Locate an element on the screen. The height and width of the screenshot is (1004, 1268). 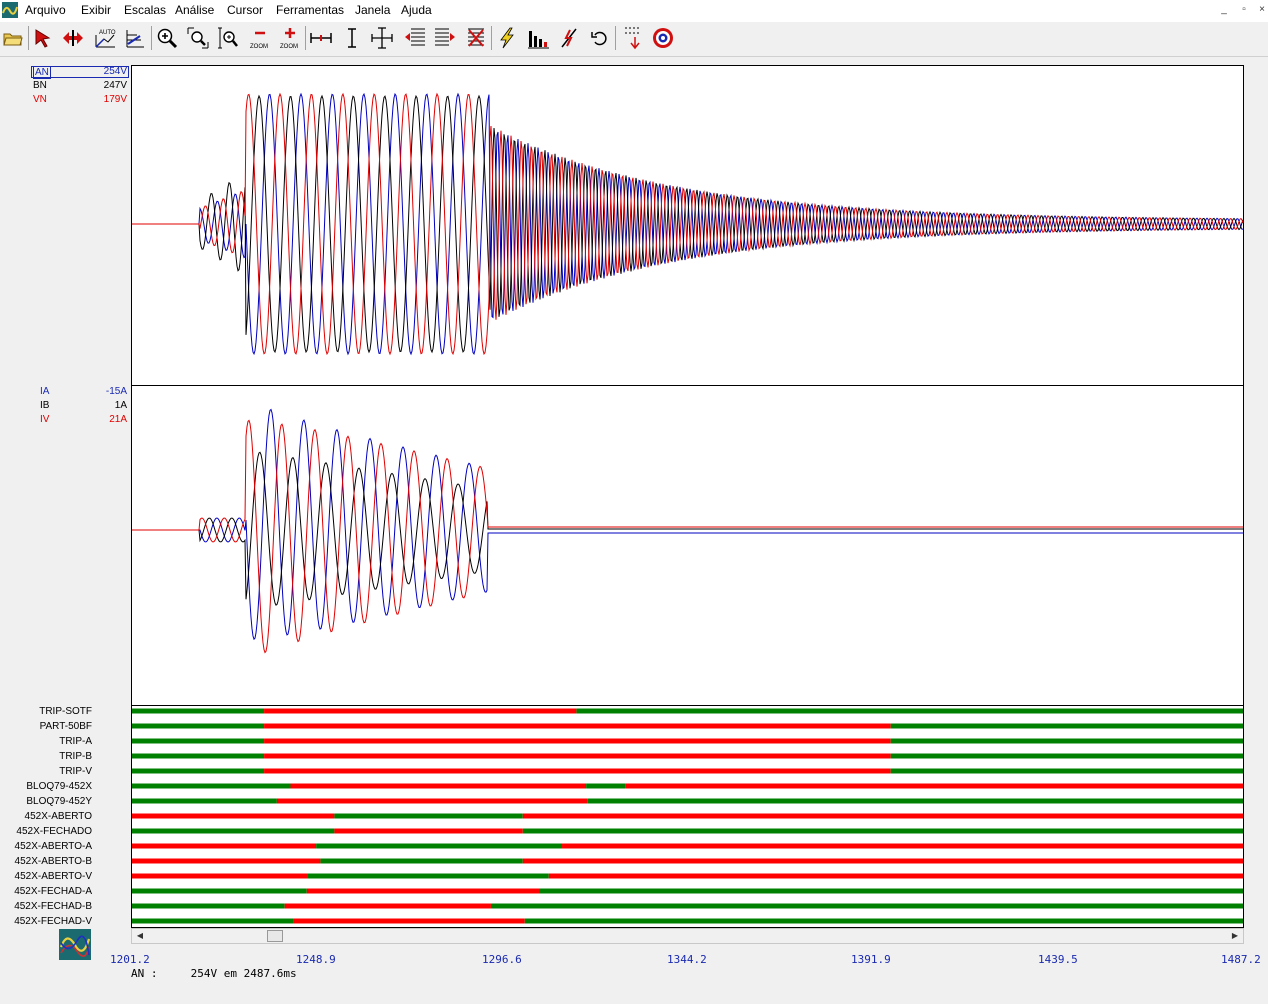
time-tick-label: 1201.2 is located at coordinates (130, 959).